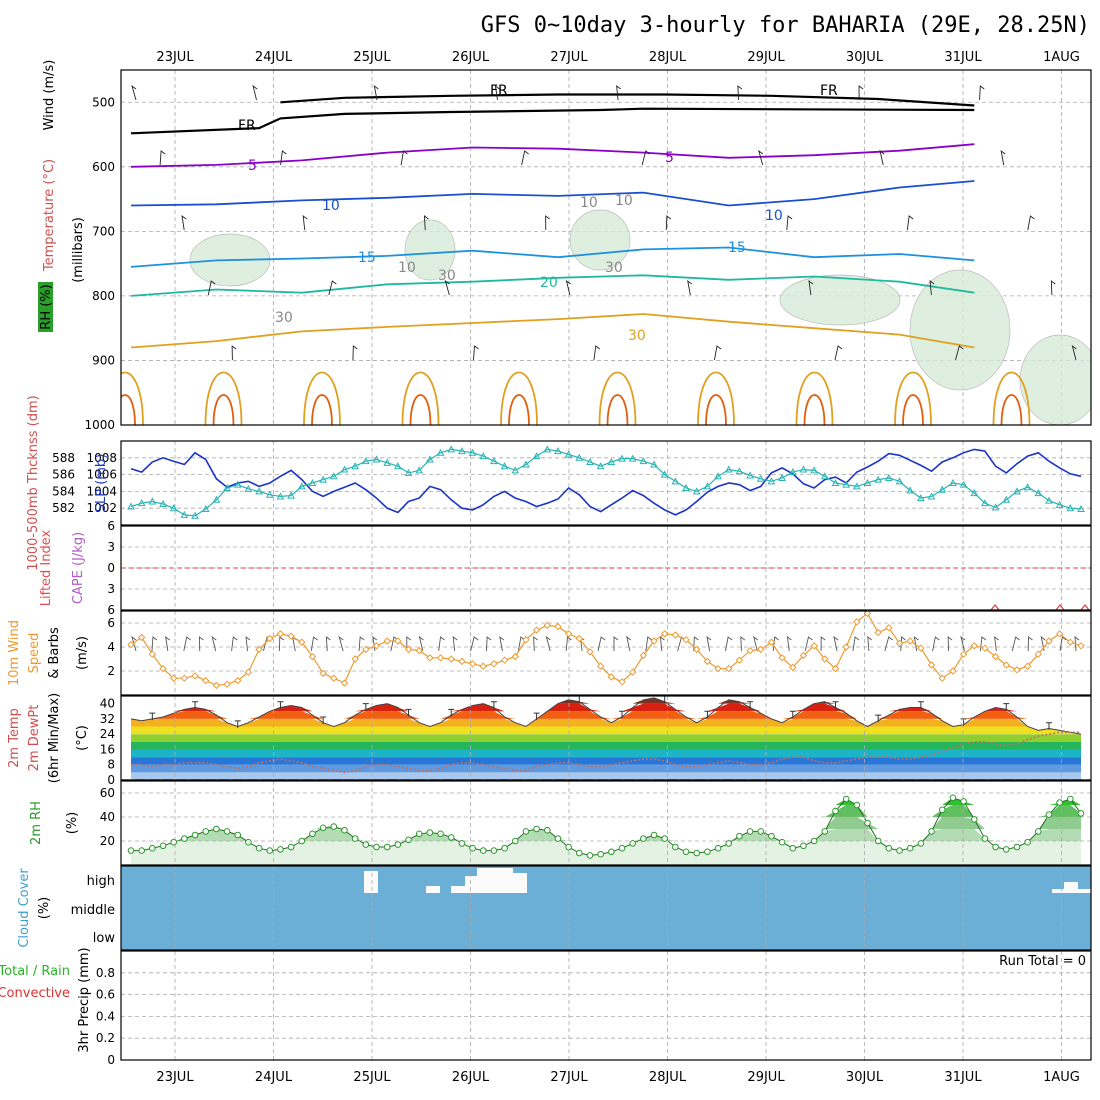 The width and height of the screenshot is (1100, 1100). I want to click on date-label: 26JUL, so click(471, 1077).